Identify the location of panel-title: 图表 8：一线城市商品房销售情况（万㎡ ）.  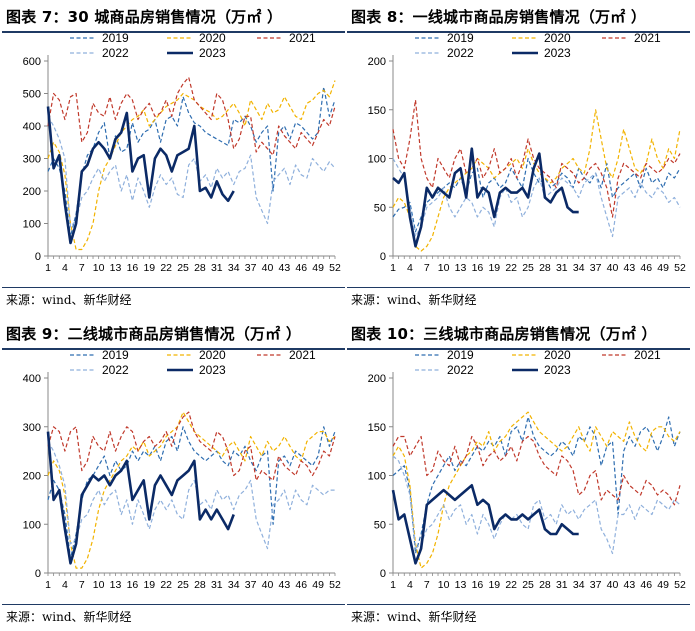
(499, 17).